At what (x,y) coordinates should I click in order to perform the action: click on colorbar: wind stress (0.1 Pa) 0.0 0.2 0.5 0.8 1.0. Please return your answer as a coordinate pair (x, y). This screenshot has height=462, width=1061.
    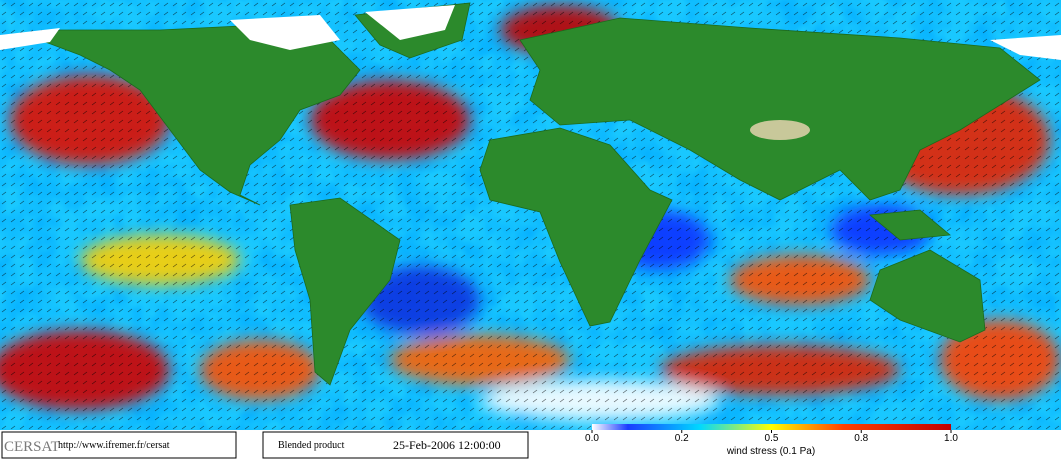
    Looking at the image, I should click on (771, 440).